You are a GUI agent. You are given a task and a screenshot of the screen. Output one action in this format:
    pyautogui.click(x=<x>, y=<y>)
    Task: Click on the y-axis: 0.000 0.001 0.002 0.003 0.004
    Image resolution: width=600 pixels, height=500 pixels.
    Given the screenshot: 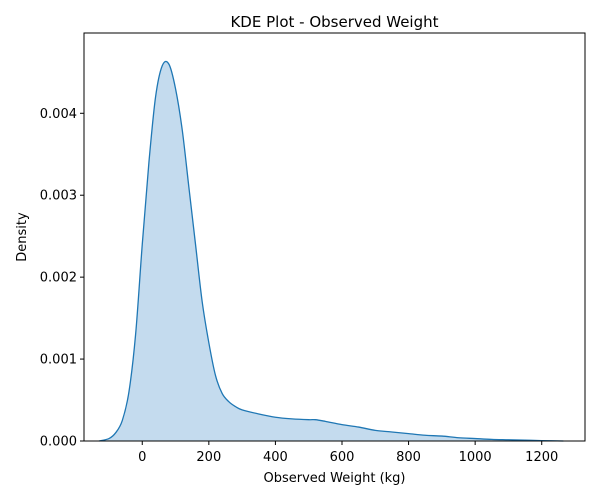 What is the action you would take?
    pyautogui.click(x=62, y=278)
    